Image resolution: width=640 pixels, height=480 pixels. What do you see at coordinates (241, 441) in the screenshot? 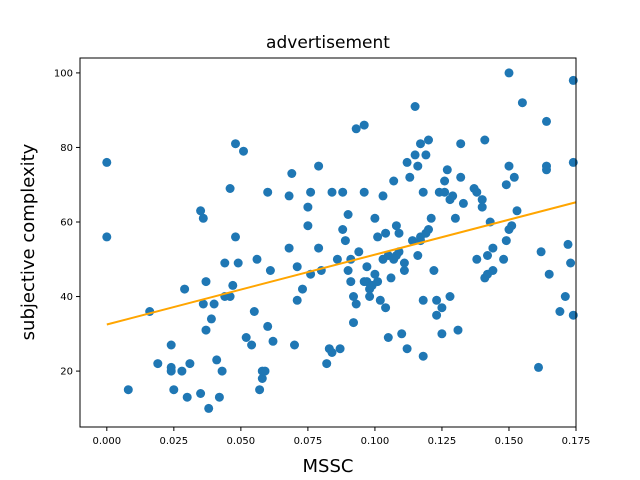
I see `x-tick-label: 0.050` at bounding box center [241, 441].